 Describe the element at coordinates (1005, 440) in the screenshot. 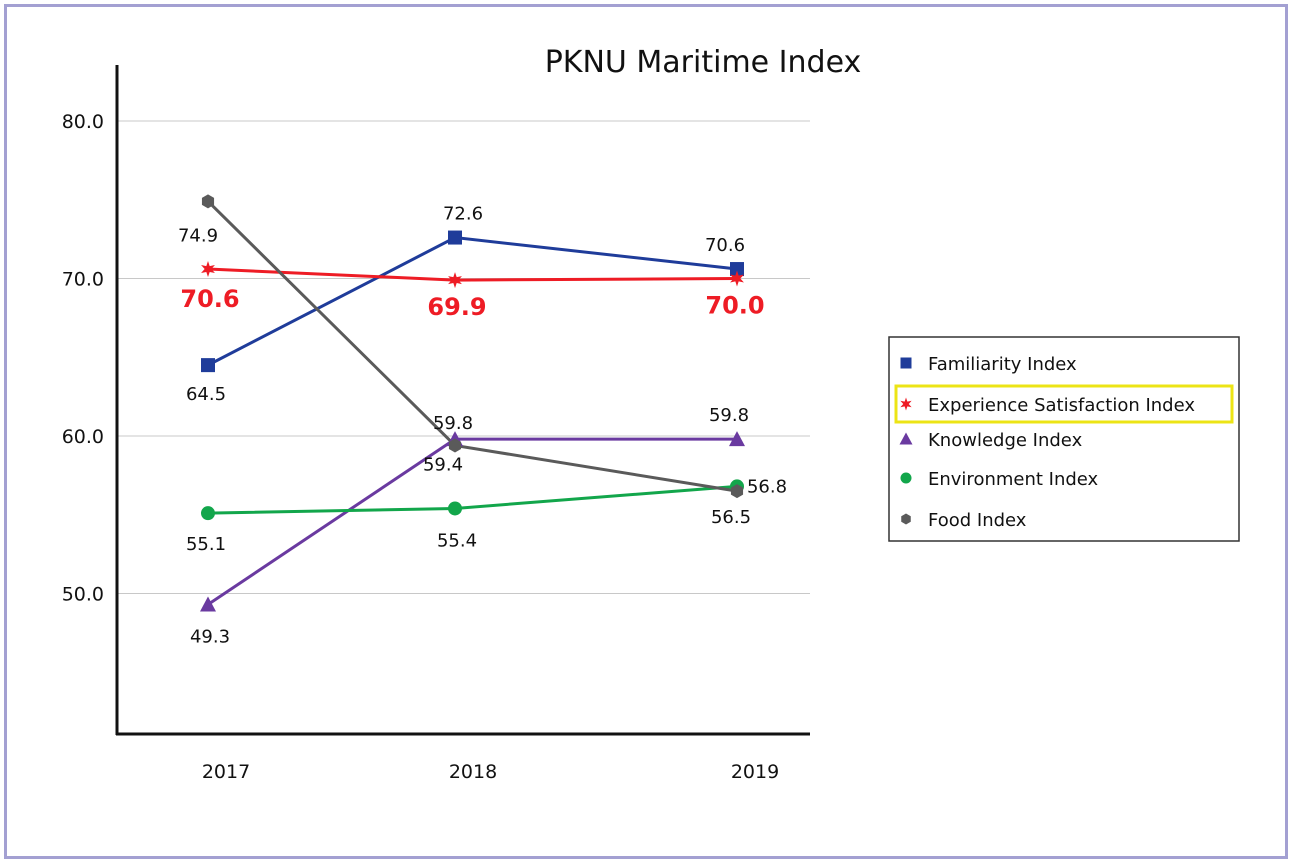

I see `legend-knowledge-index-label: Knowledge Index` at that location.